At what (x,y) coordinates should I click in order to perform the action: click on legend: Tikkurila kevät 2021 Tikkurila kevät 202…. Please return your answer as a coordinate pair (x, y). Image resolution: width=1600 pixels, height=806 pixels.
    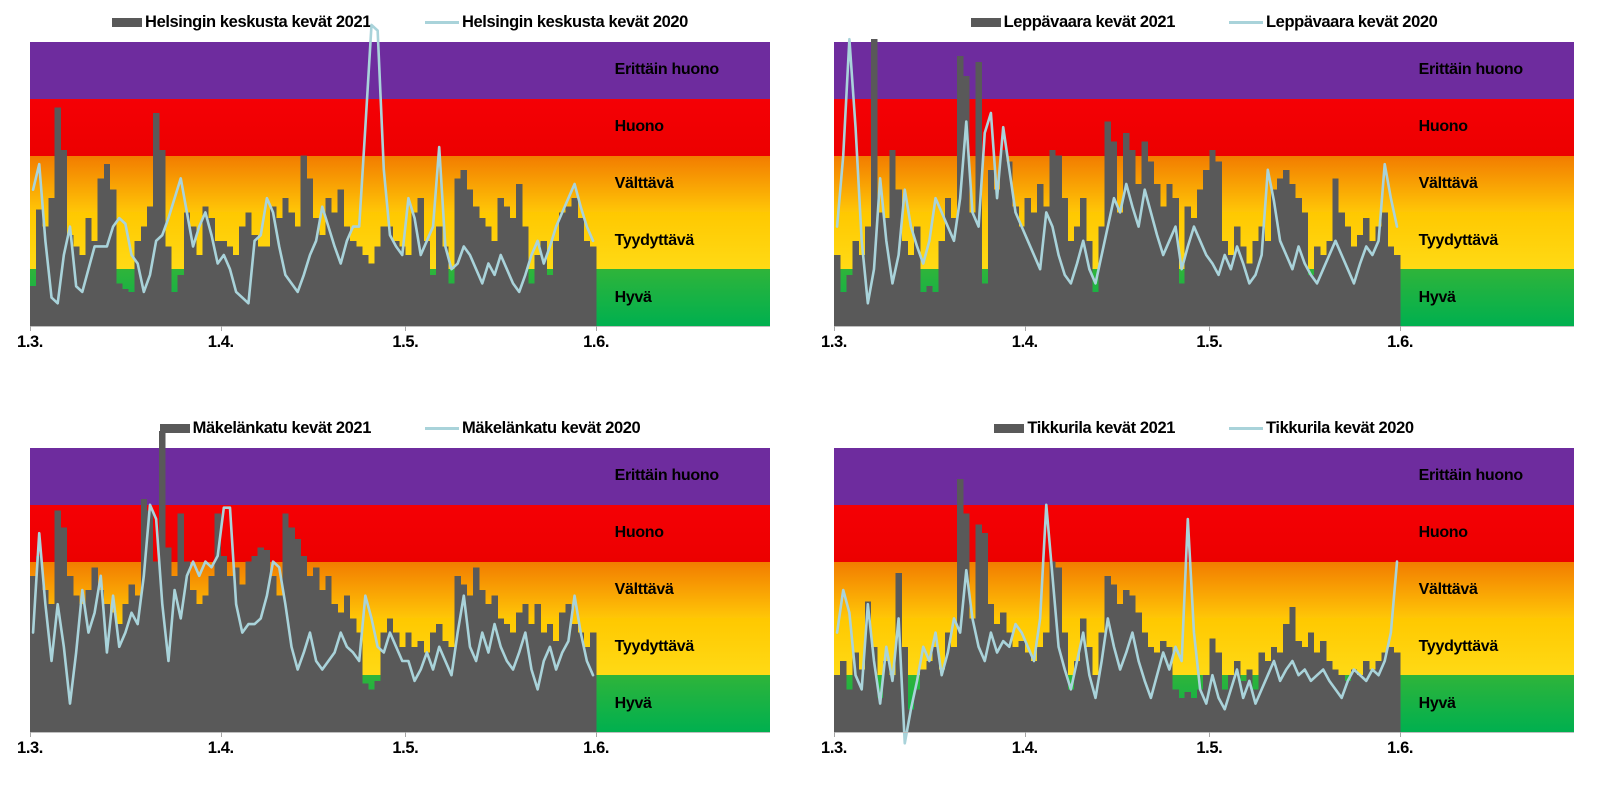
    Looking at the image, I should click on (1204, 428).